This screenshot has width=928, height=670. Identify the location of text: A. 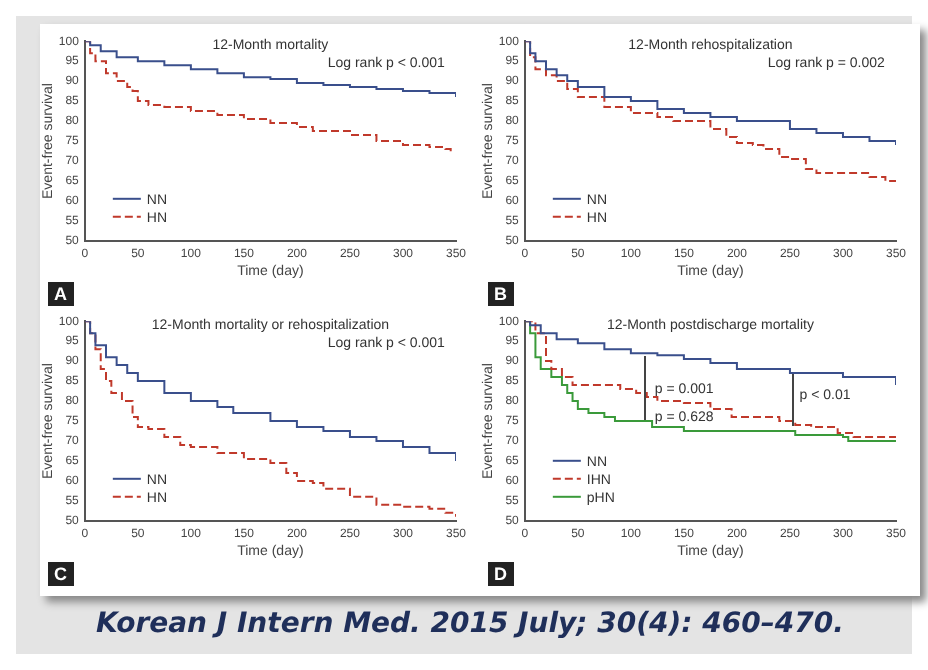
(60, 294).